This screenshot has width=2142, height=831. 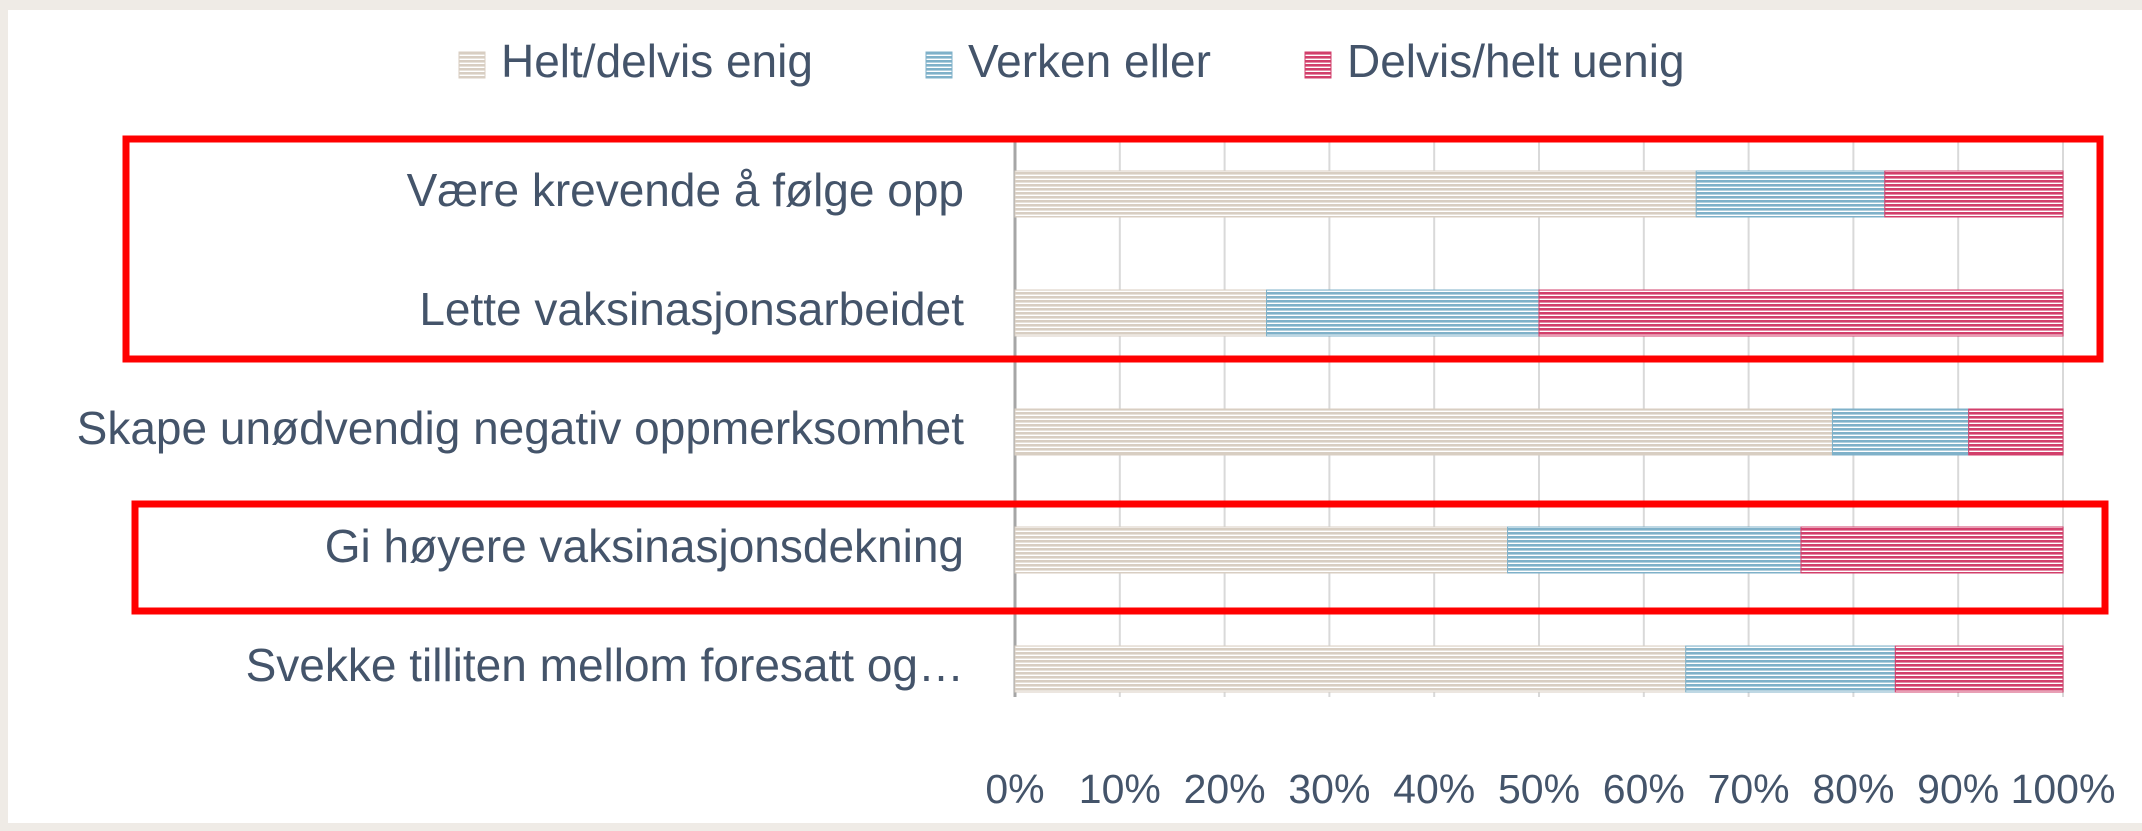 What do you see at coordinates (1225, 789) in the screenshot?
I see `x-tick-label: 20%` at bounding box center [1225, 789].